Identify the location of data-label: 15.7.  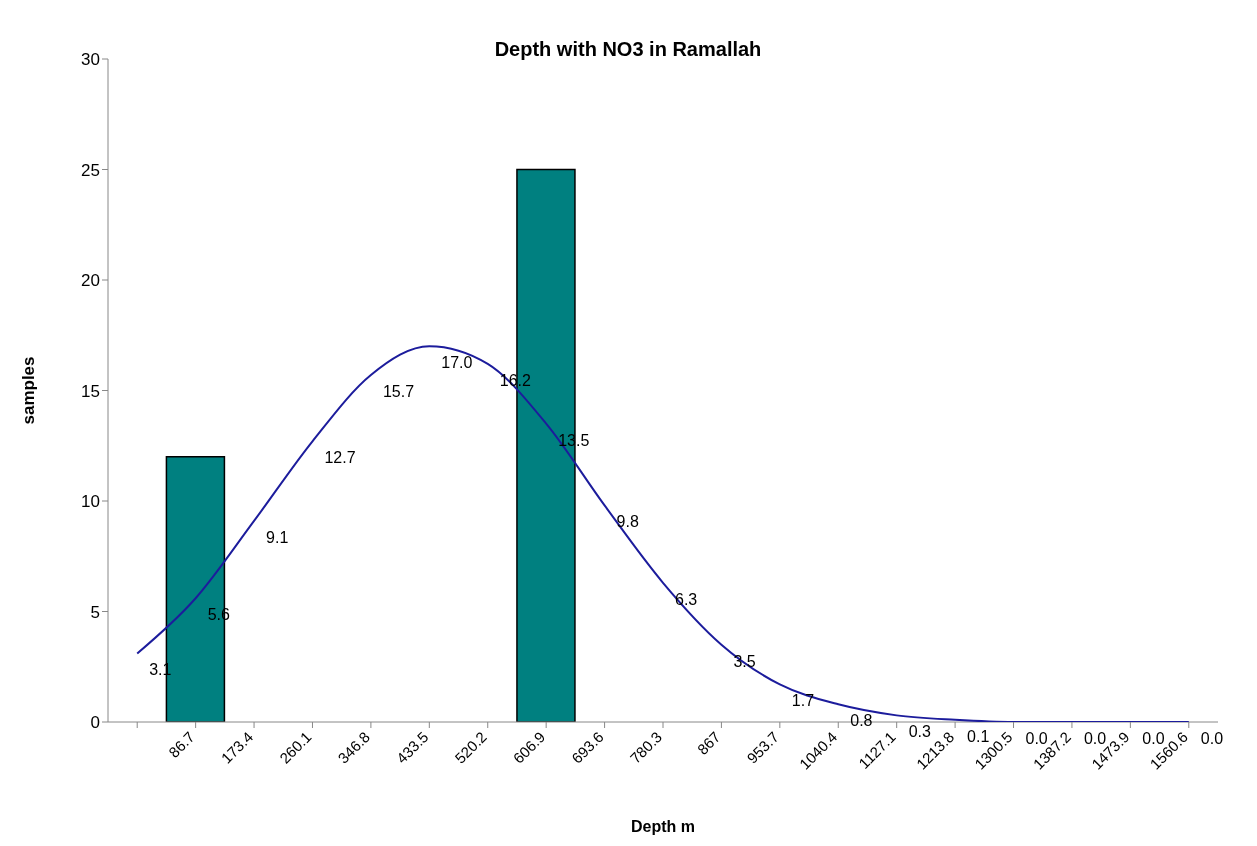
(398, 392).